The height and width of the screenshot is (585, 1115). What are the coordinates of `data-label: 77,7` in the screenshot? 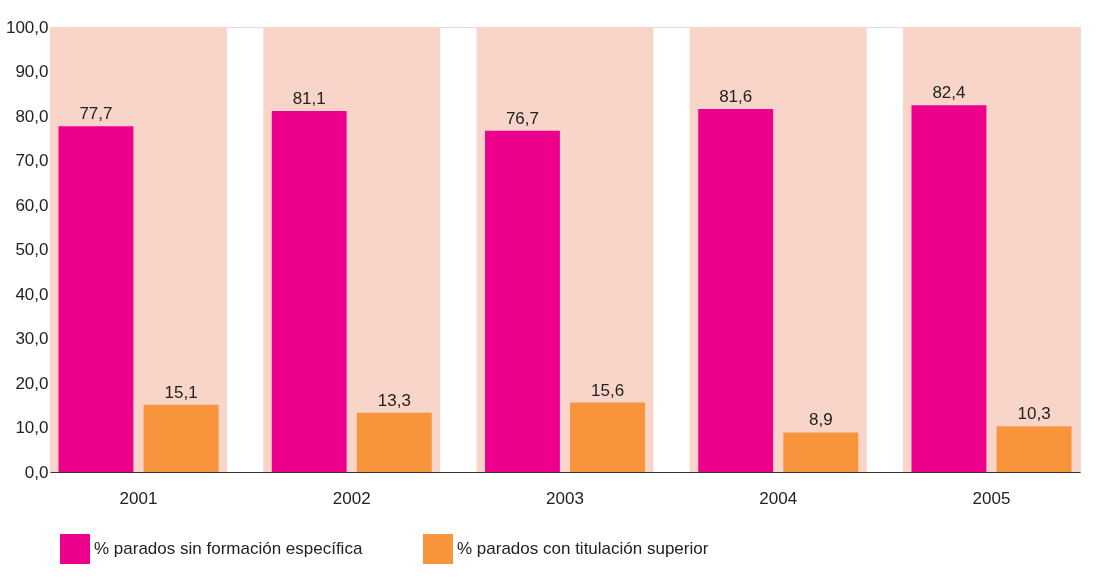 It's located at (96, 114).